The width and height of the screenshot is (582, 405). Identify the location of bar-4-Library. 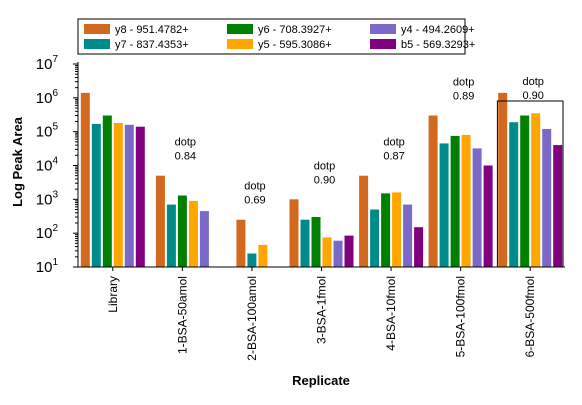
(118, 195).